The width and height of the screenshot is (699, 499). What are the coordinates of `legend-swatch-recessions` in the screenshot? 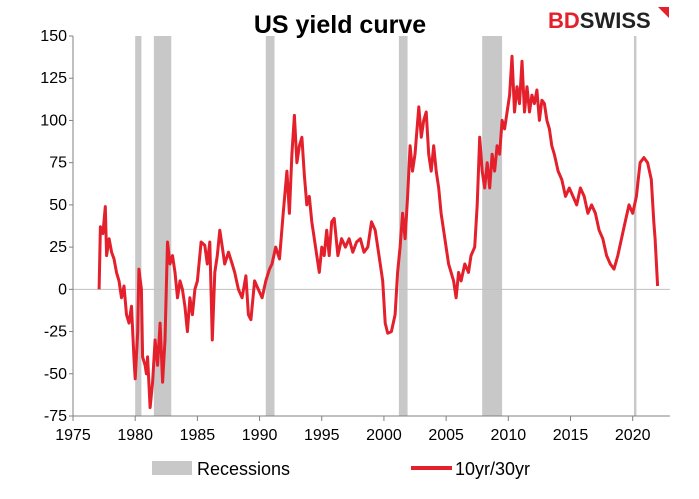 It's located at (172, 468).